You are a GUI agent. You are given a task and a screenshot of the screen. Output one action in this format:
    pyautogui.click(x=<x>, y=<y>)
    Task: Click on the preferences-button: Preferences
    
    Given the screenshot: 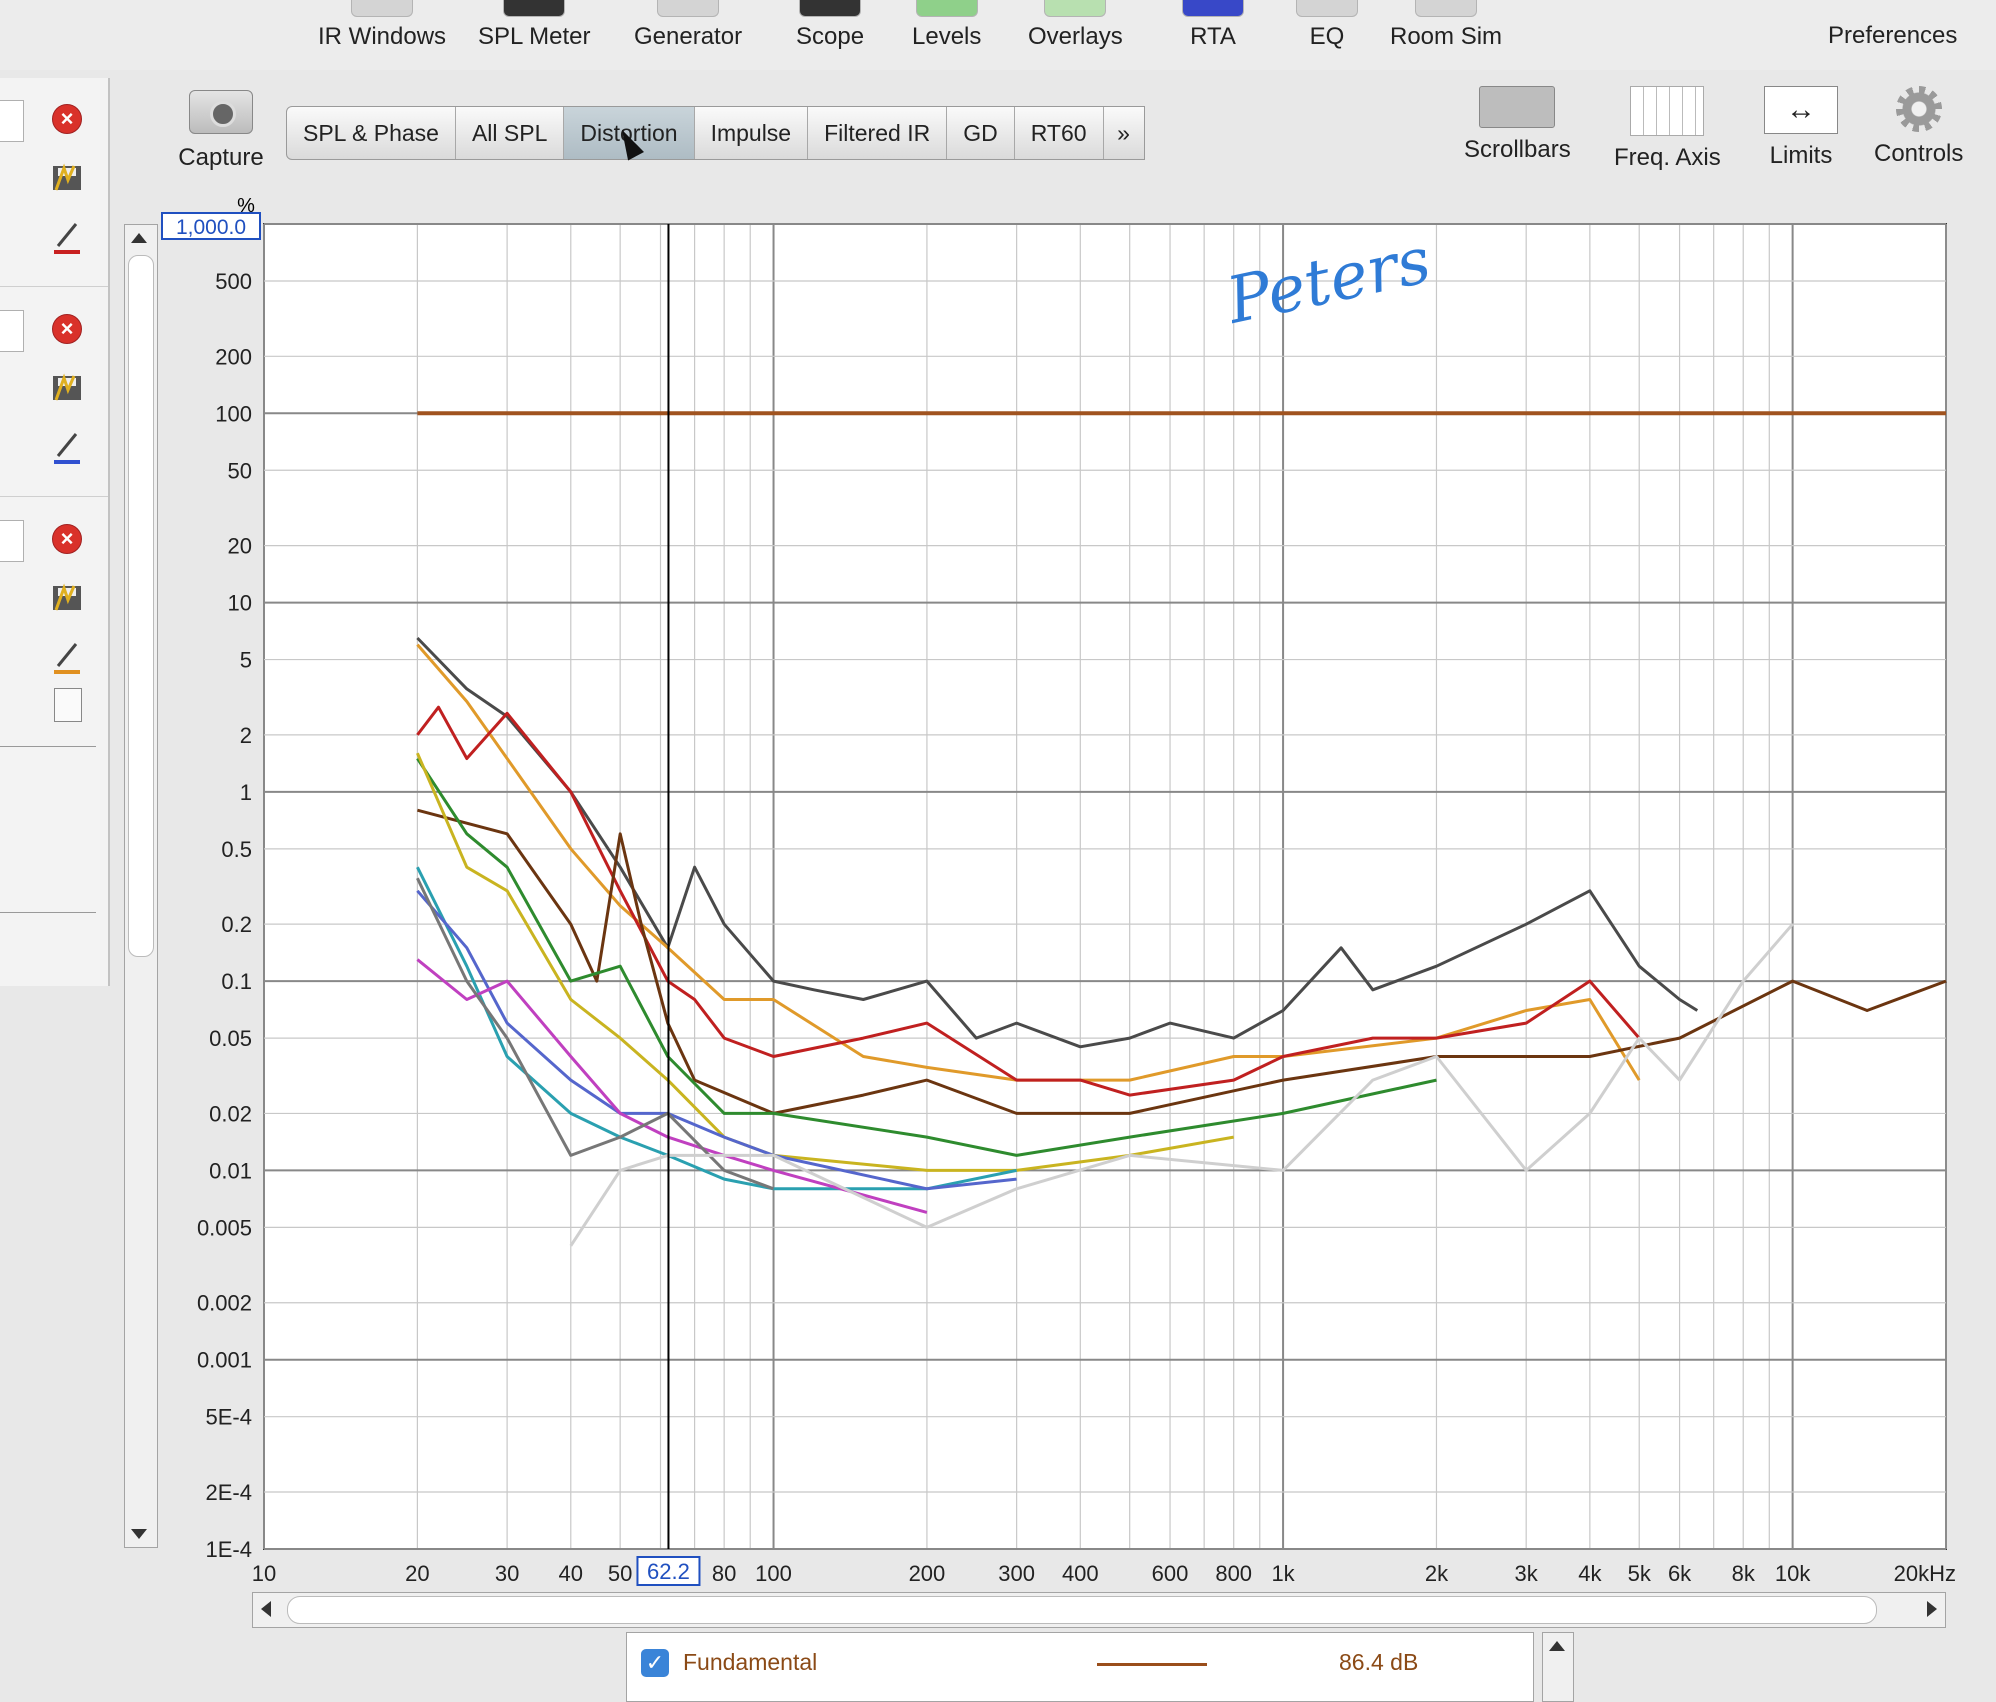 What is the action you would take?
    pyautogui.click(x=1892, y=25)
    